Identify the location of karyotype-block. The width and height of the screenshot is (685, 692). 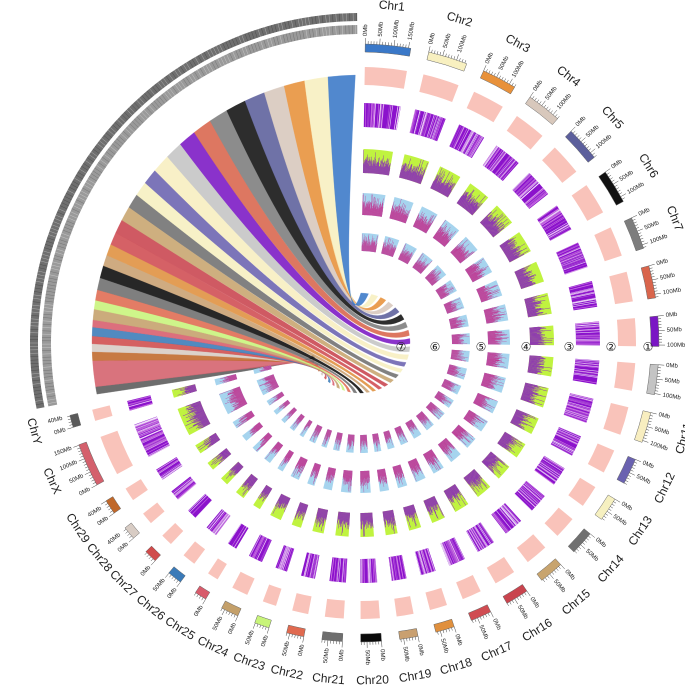
(468, 587).